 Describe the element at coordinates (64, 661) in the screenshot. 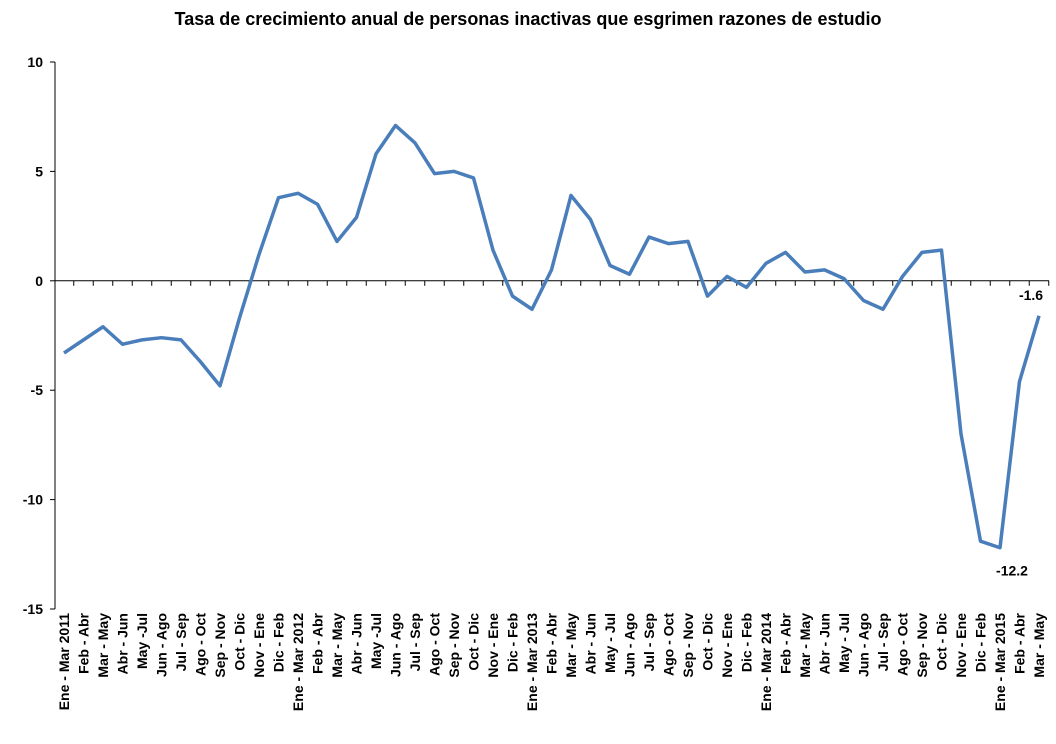

I see `x-tick-label: Ene - Mar 2011` at that location.